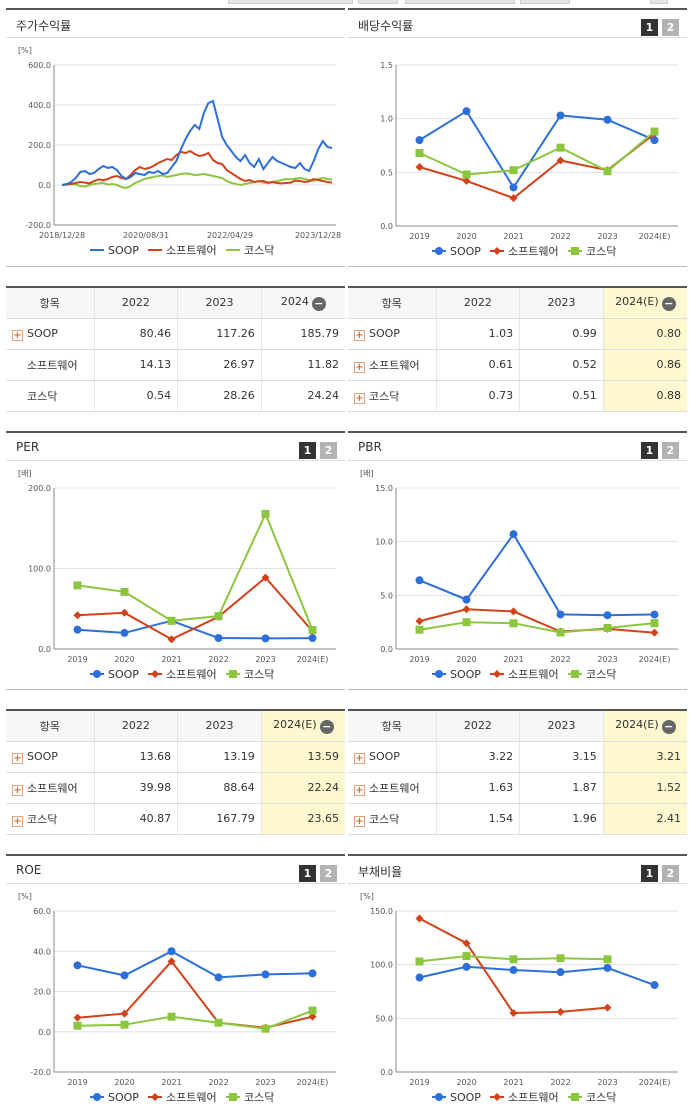 The width and height of the screenshot is (691, 1115). I want to click on series-line-SOOP, so click(537, 976).